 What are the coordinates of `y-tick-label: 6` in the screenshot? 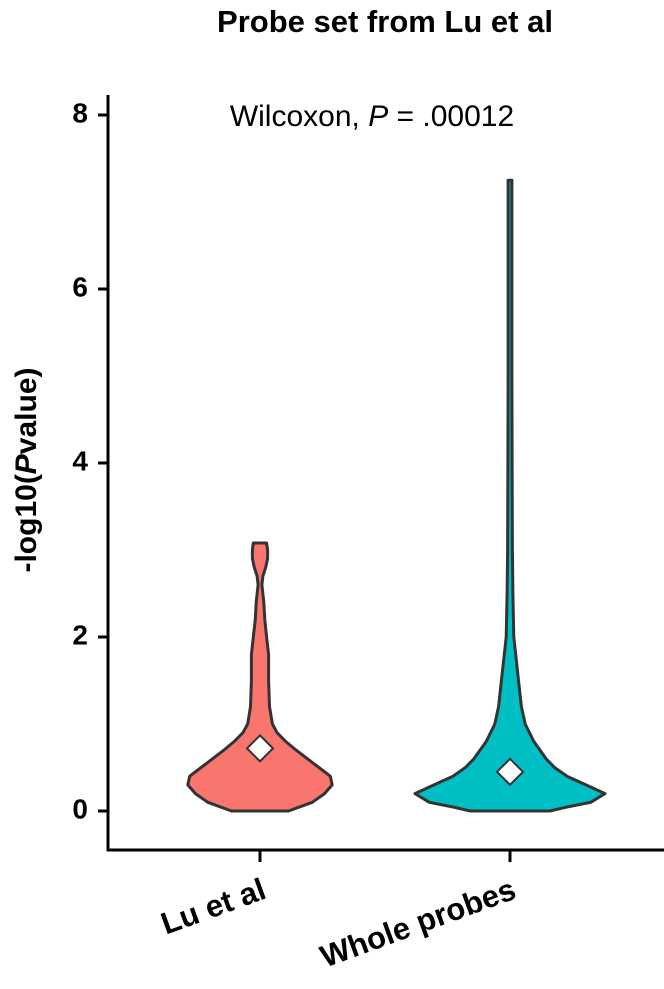 It's located at (80, 286).